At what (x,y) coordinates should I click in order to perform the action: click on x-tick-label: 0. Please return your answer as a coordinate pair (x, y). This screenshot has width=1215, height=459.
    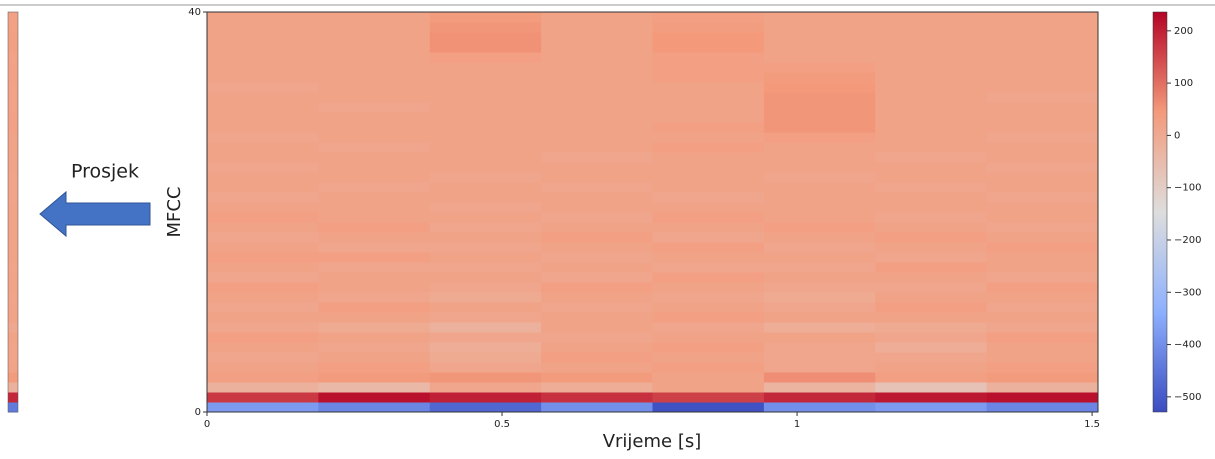
    Looking at the image, I should click on (207, 424).